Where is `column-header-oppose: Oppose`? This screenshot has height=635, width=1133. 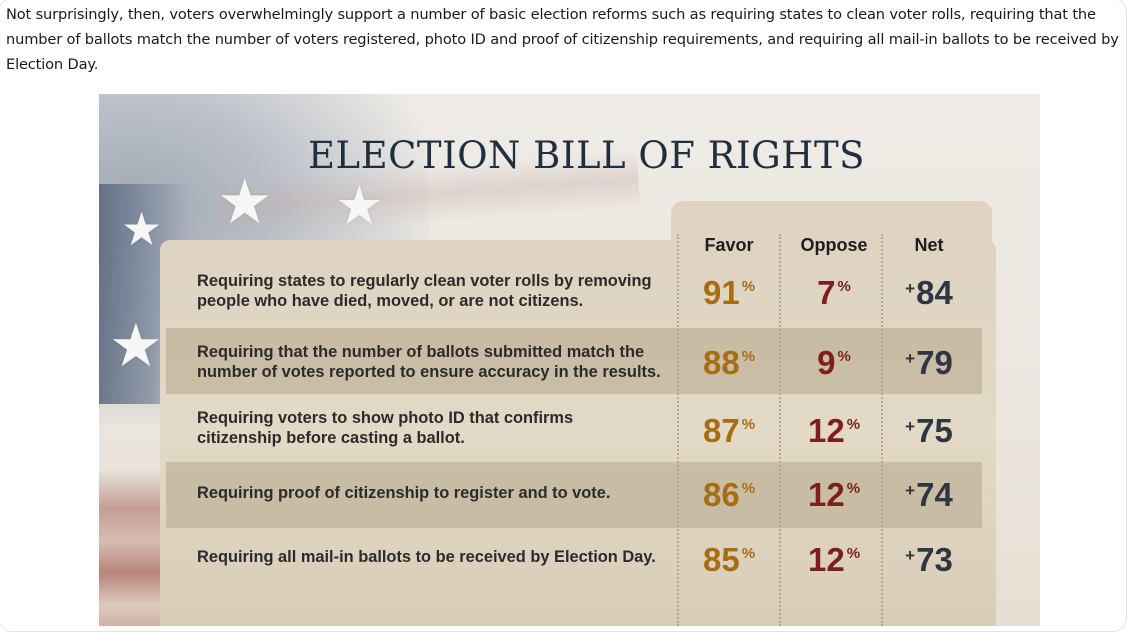
column-header-oppose: Oppose is located at coordinates (834, 245).